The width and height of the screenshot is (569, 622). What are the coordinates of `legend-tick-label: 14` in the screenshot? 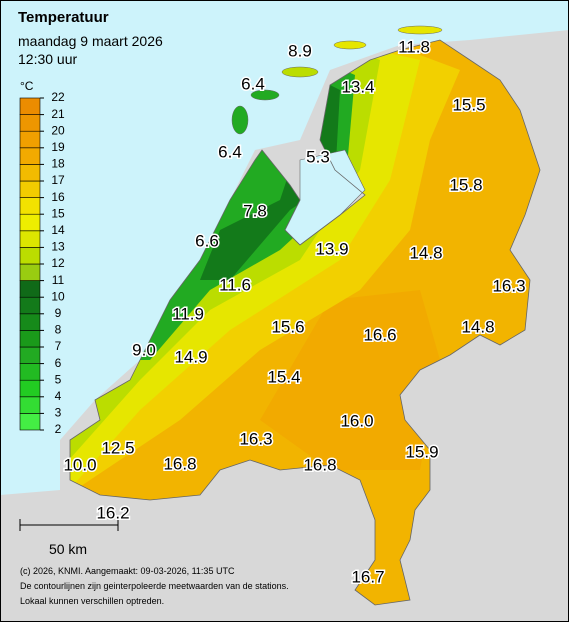 It's located at (58, 230).